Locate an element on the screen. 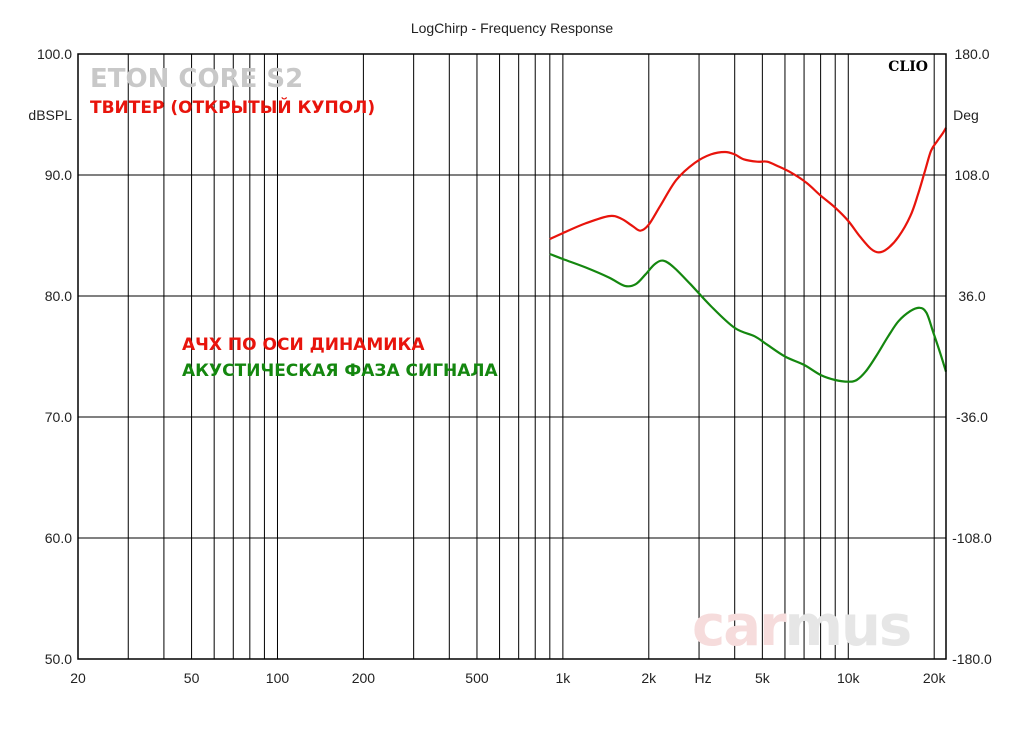  chart-title: LogChirp - Frequency Response is located at coordinates (512, 28).